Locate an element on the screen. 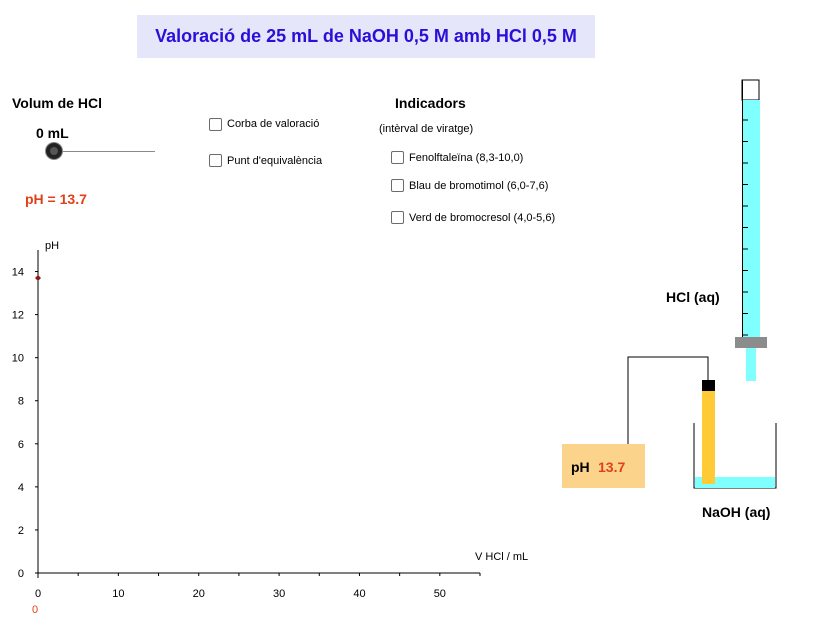 The image size is (822, 624). y-tick-label: 6 is located at coordinates (21, 445).